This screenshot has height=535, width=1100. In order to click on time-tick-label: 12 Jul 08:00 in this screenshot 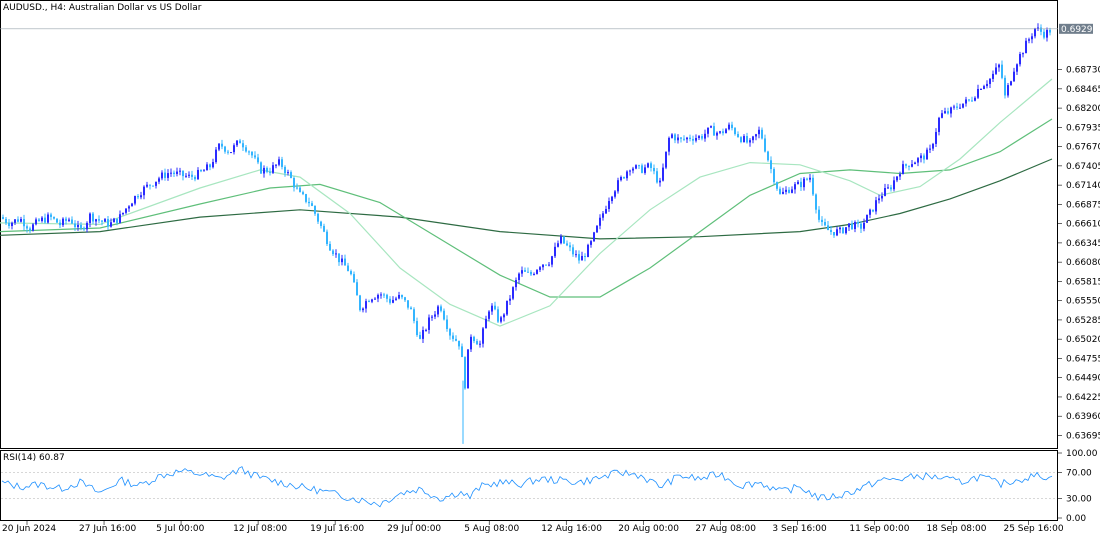, I will do `click(260, 529)`.